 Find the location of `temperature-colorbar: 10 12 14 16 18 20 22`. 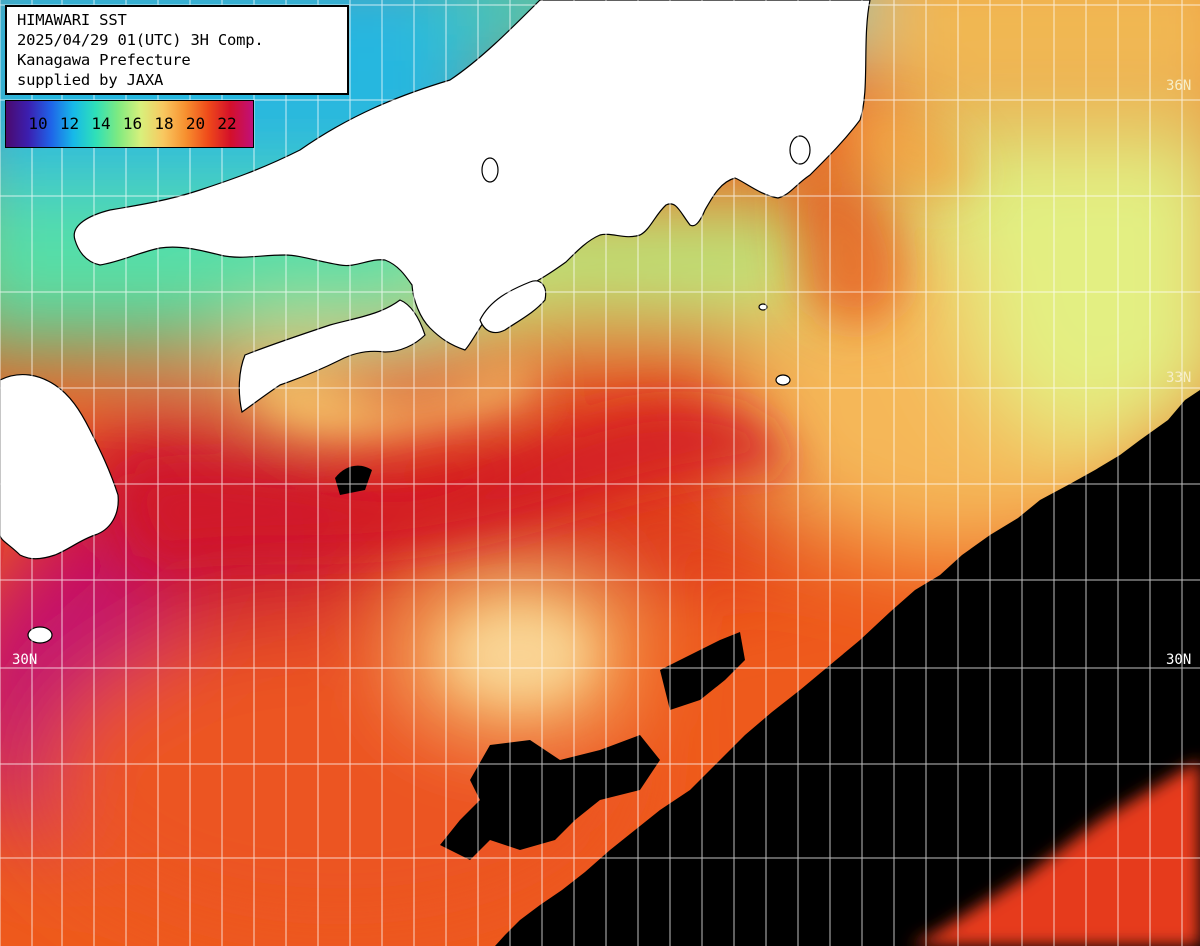

temperature-colorbar: 10 12 14 16 18 20 22 is located at coordinates (129, 124).